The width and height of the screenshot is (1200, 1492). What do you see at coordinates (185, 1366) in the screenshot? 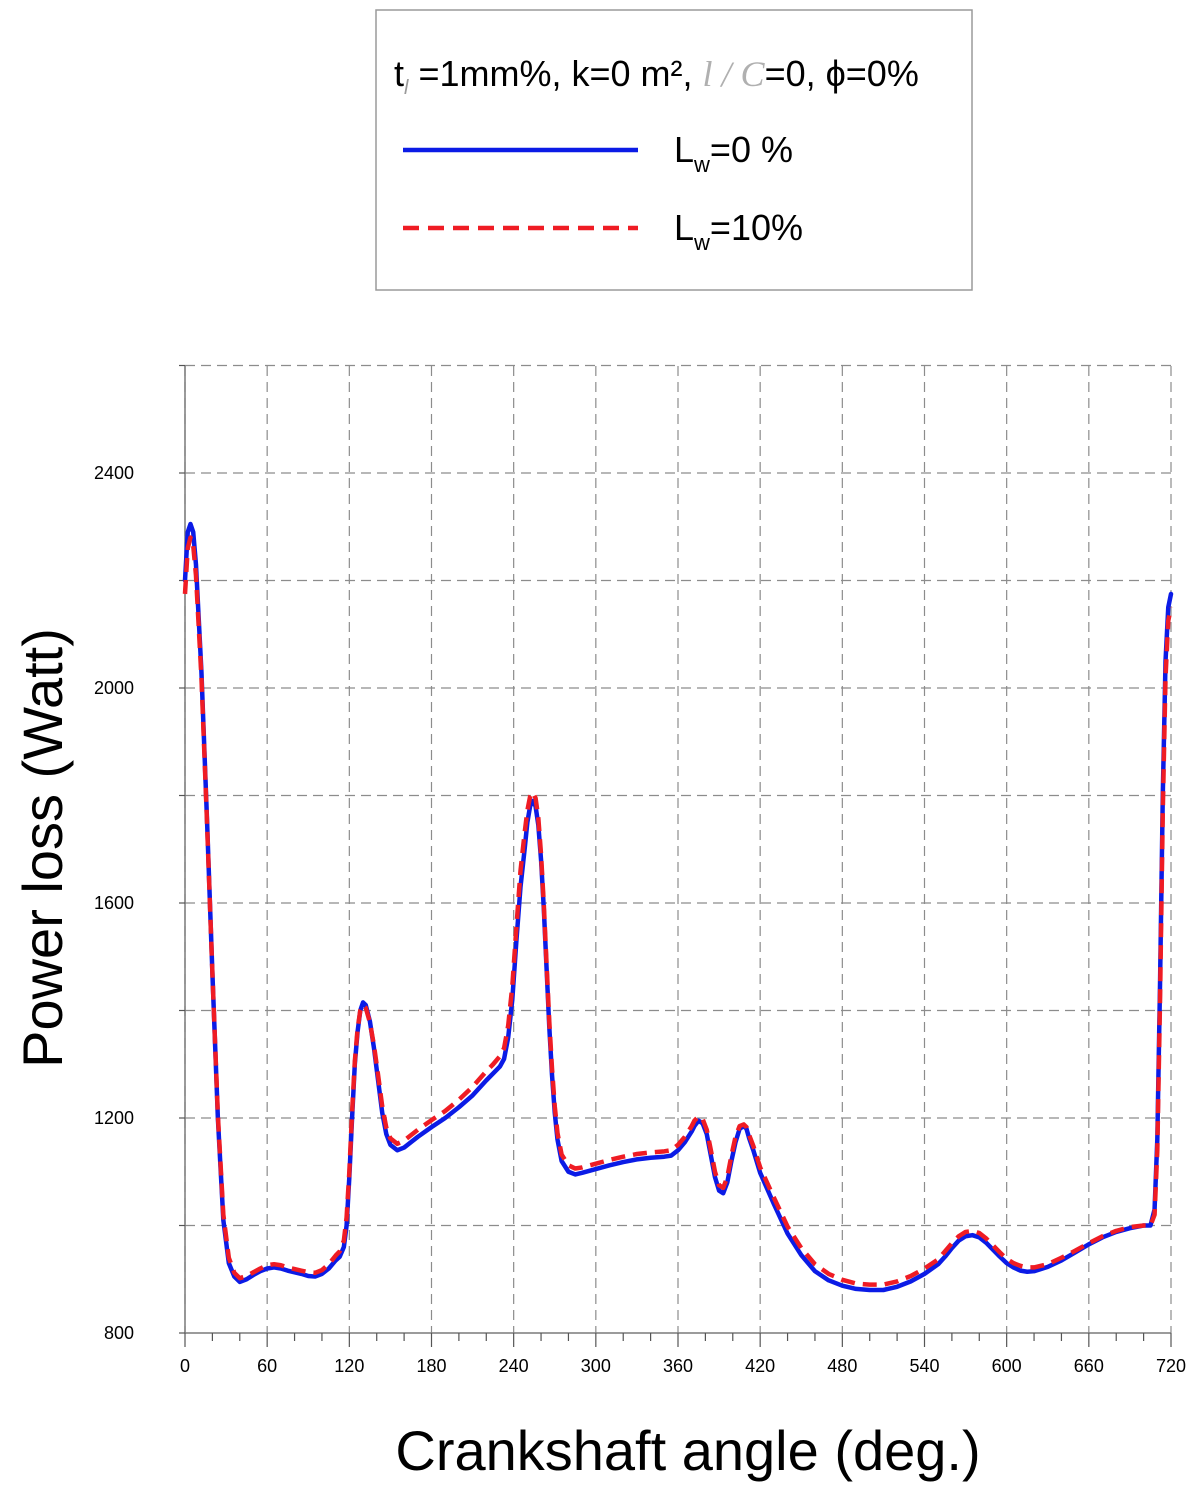
I see `x-tick-label: 0` at bounding box center [185, 1366].